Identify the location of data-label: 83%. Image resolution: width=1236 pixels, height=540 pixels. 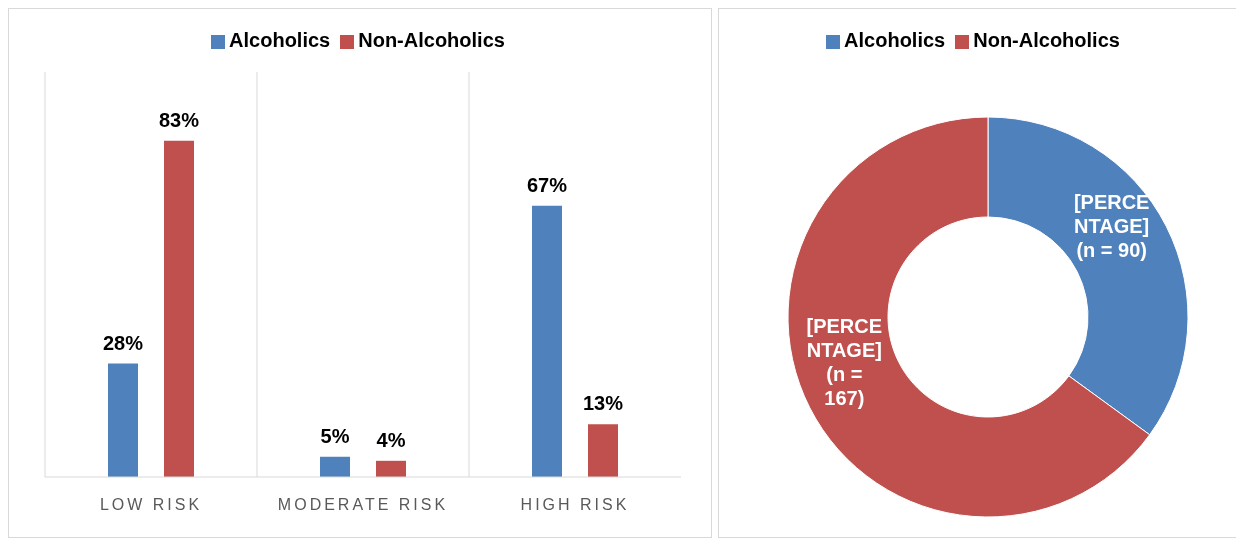
(179, 119).